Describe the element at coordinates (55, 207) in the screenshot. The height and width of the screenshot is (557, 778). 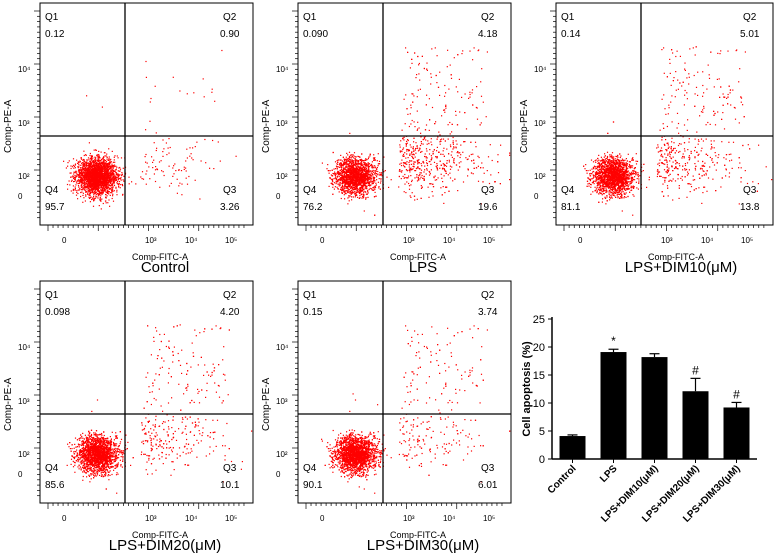
I see `q4-value: 95.7` at that location.